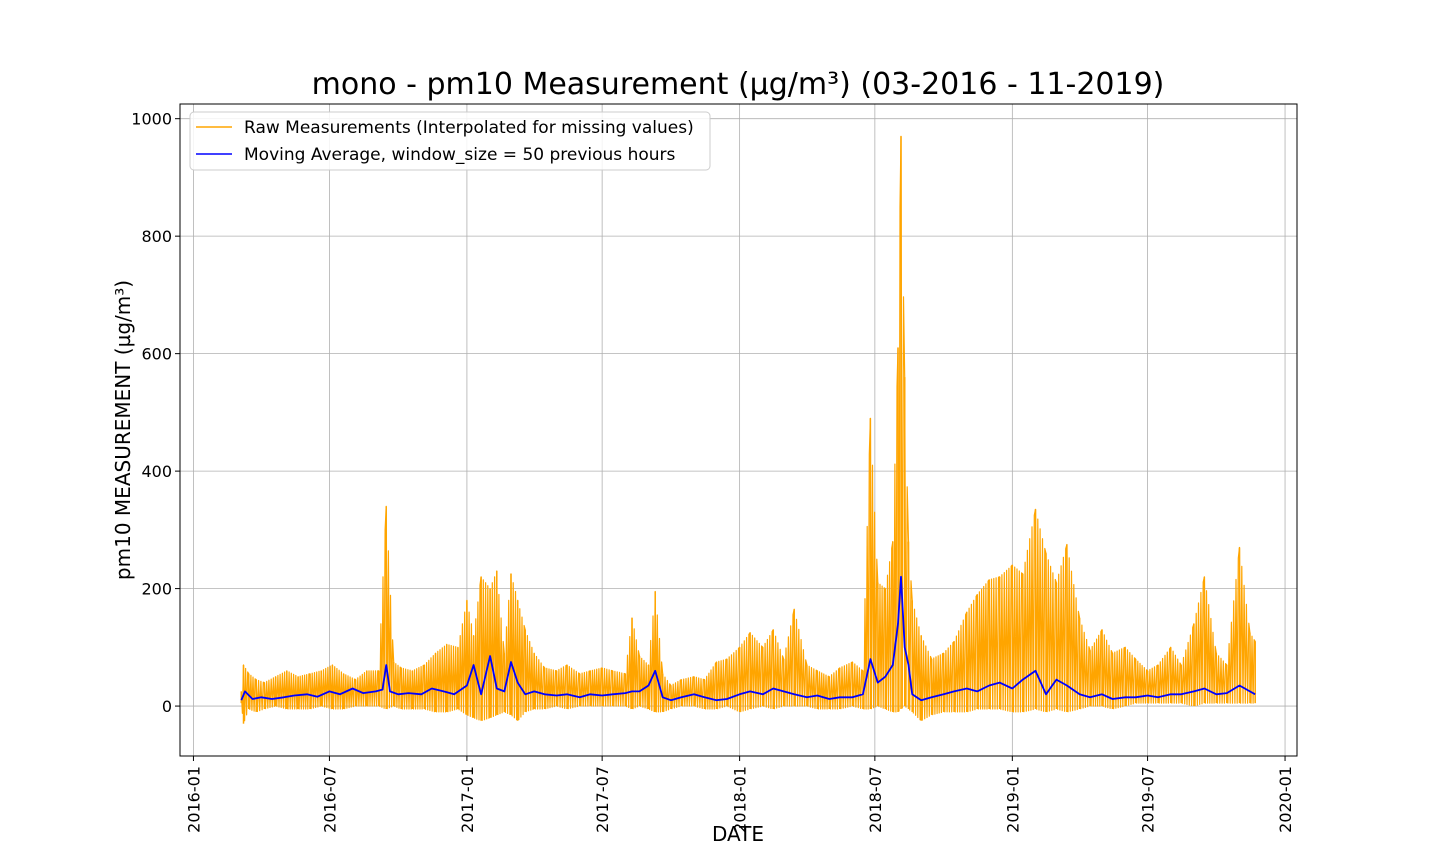  What do you see at coordinates (602, 799) in the screenshot?
I see `x-tick-label: 2017-07` at bounding box center [602, 799].